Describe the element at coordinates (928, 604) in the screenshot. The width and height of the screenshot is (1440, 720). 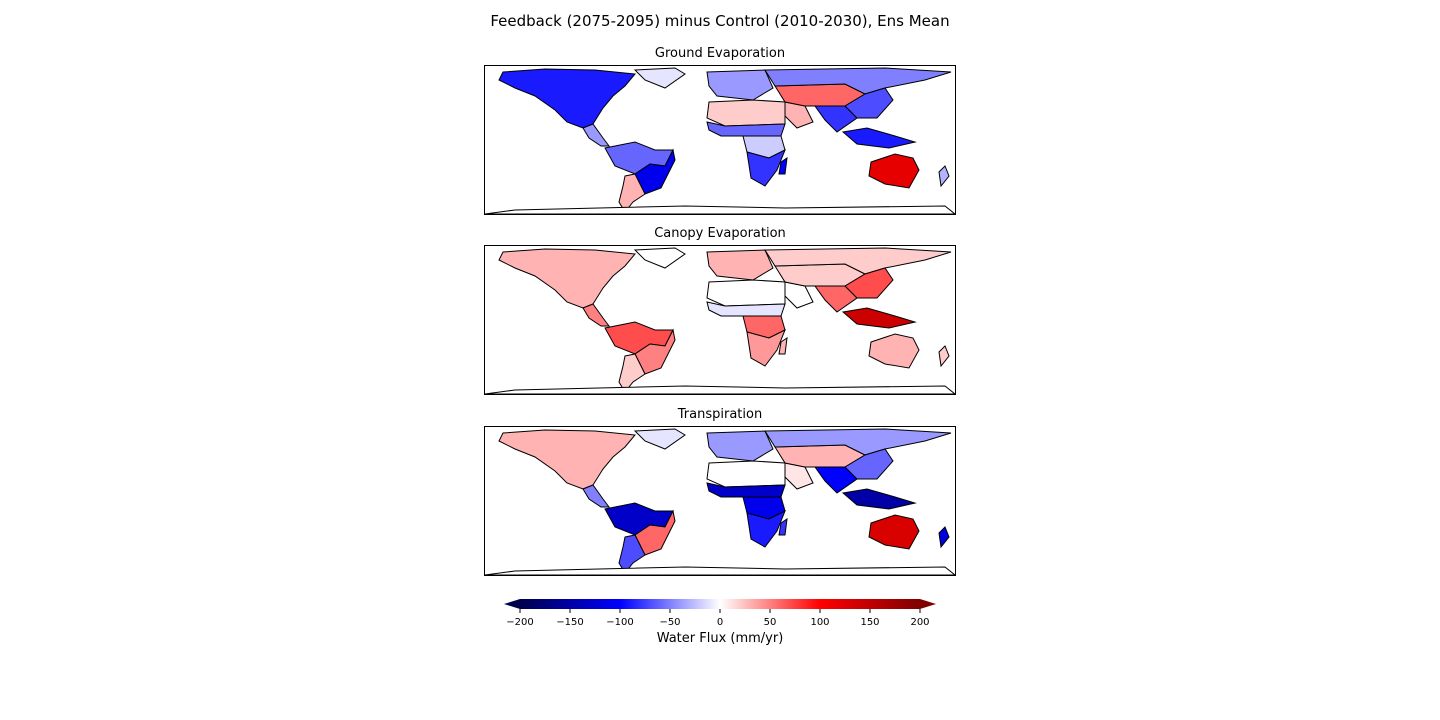
I see `colorbar-extend-max` at that location.